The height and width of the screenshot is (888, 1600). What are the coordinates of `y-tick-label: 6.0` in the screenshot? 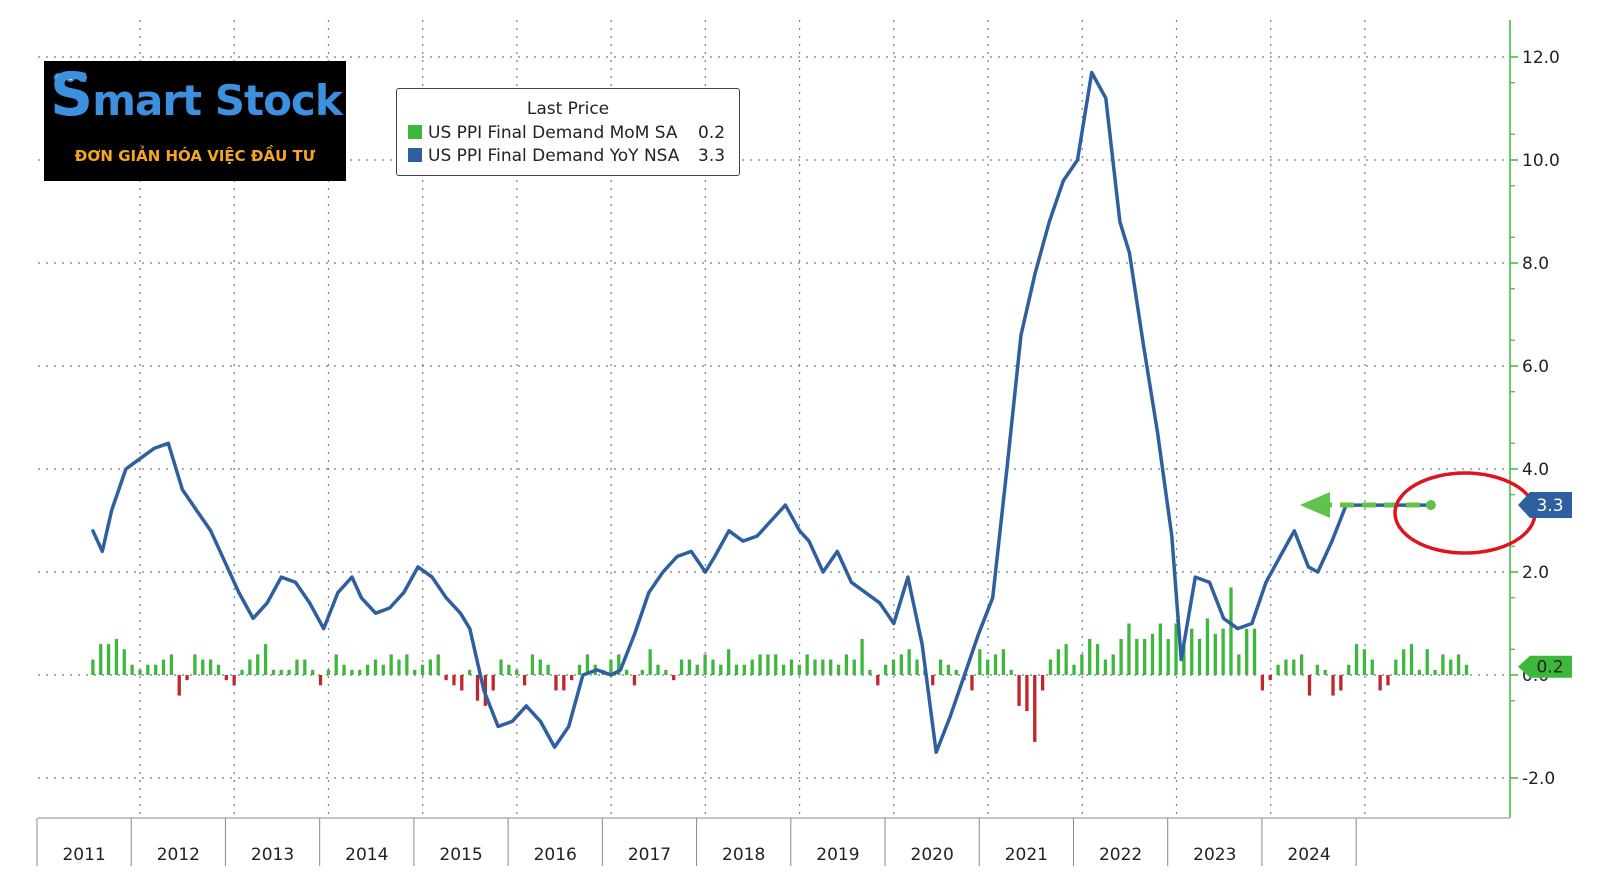 It's located at (1535, 367).